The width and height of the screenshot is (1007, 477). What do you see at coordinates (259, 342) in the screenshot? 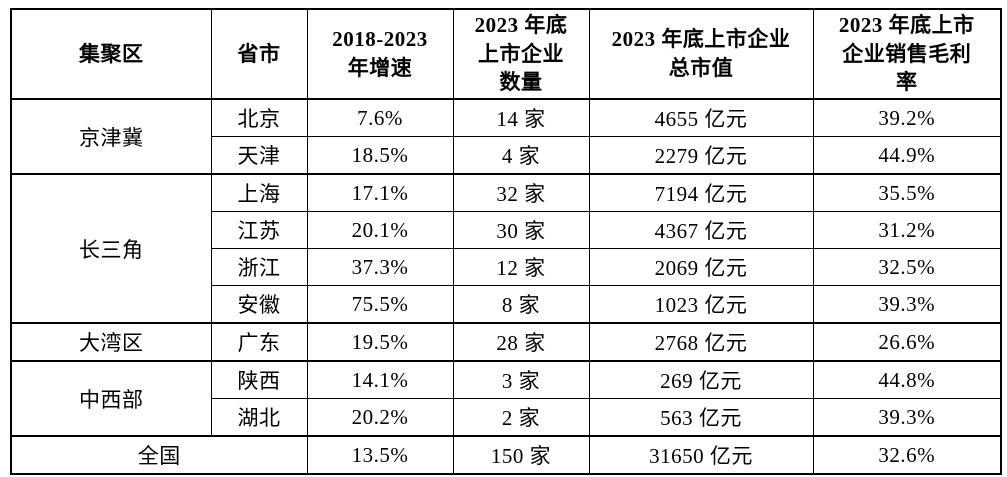
I see `province-cell: 广东` at bounding box center [259, 342].